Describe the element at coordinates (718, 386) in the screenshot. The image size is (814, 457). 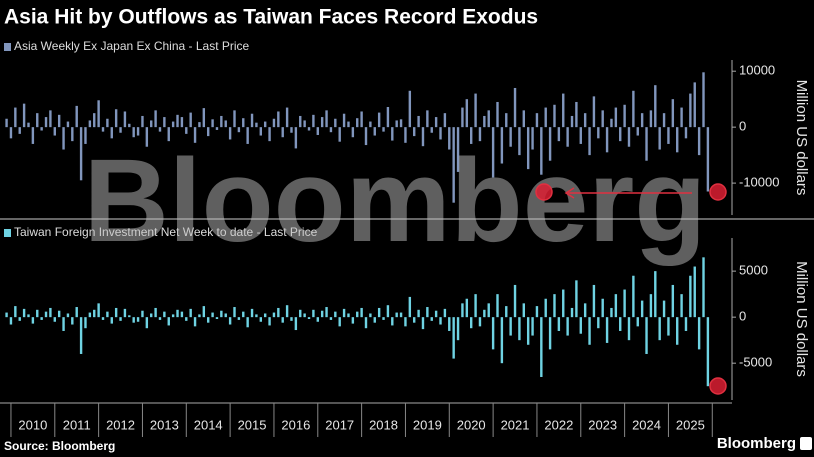
I see `highlight-circle` at that location.